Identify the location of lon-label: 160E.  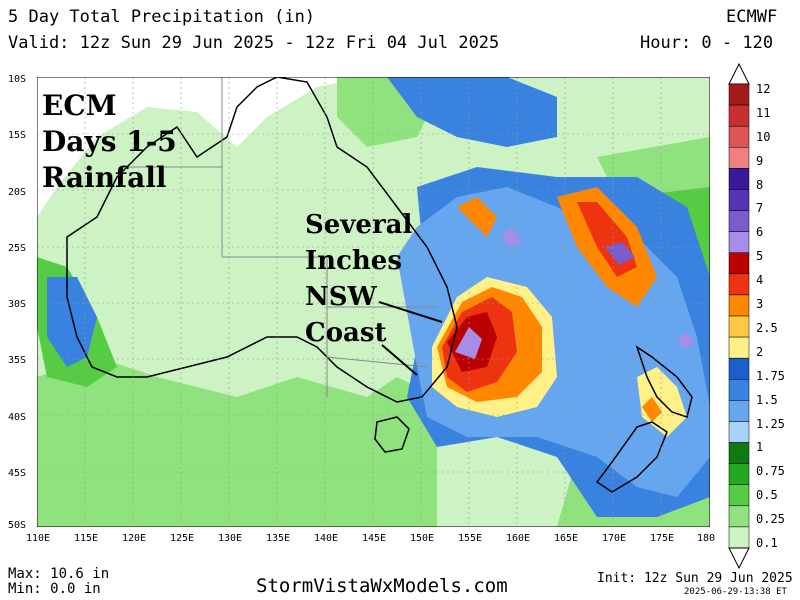
(518, 538).